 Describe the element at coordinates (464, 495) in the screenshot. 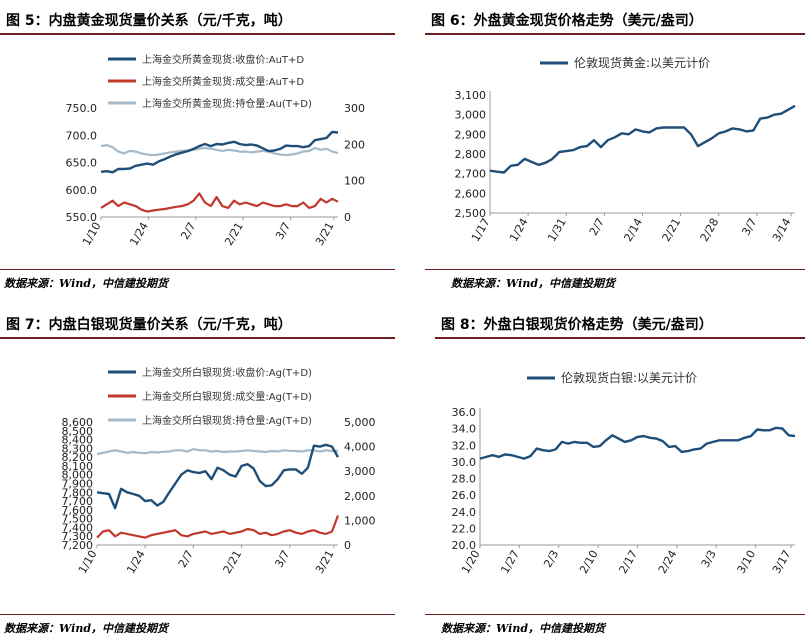

I see `silver-international-y-tick-label: 26.0` at that location.